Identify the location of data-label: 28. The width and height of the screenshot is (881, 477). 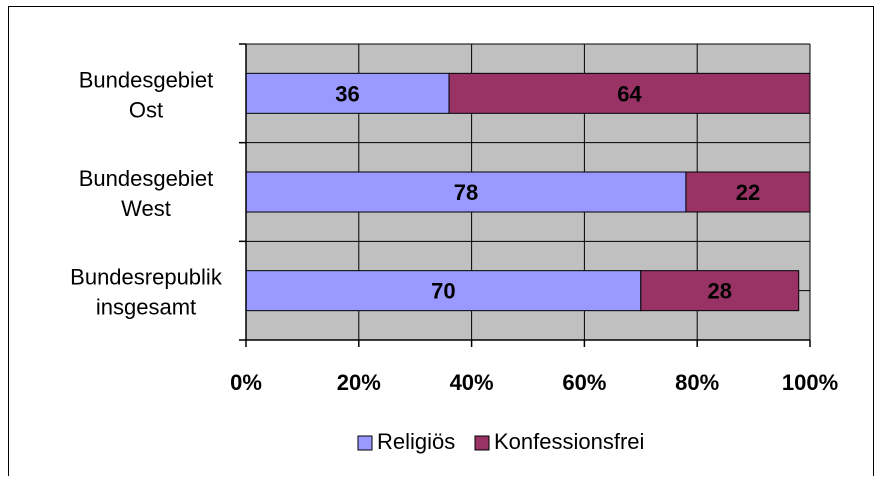
(720, 291).